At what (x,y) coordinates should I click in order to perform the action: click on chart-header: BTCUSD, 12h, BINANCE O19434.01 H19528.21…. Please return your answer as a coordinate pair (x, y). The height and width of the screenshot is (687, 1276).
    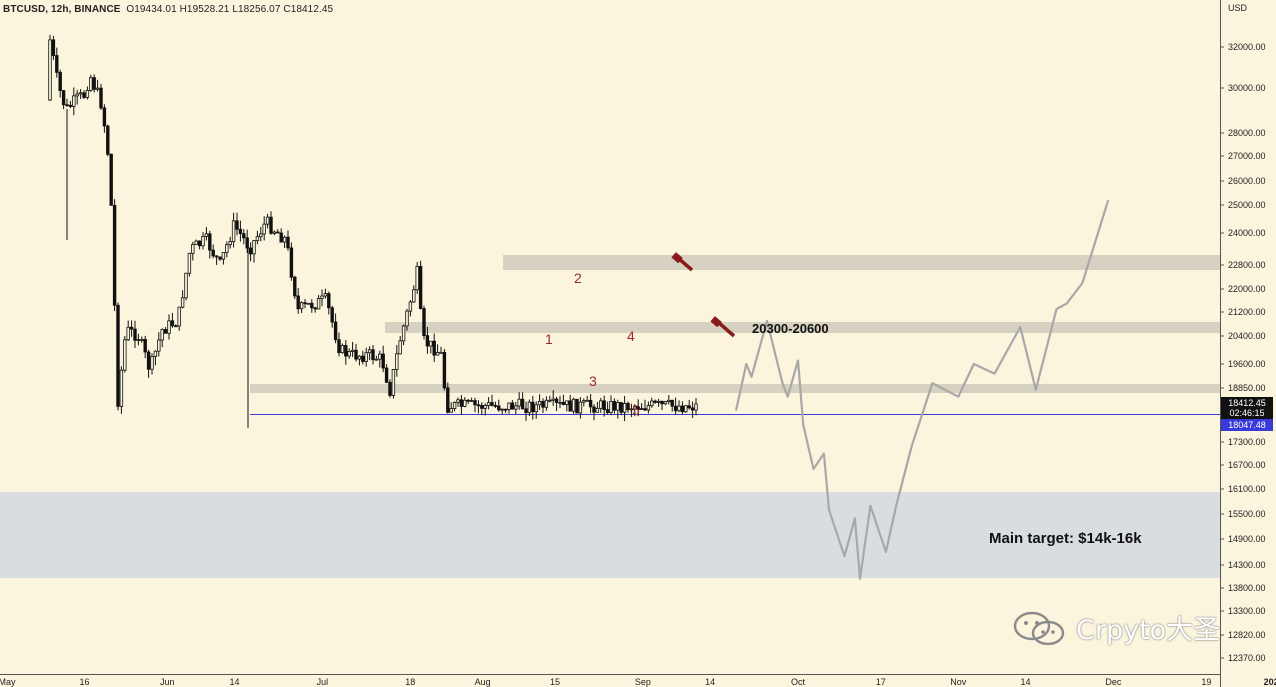
    Looking at the image, I should click on (168, 9).